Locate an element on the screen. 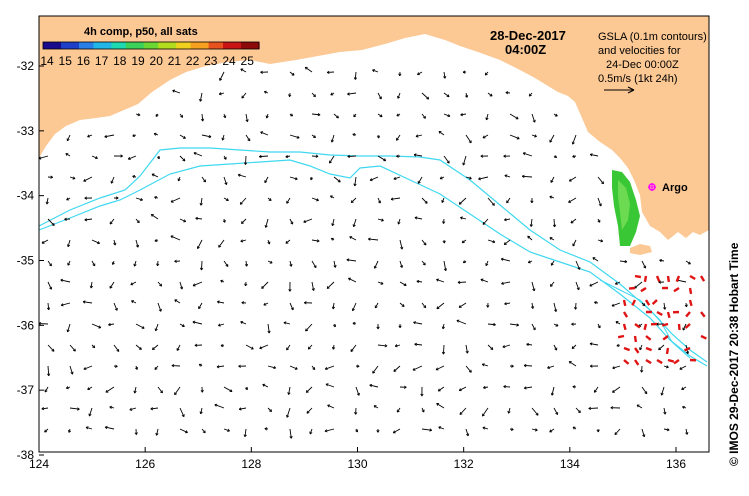  colorbar-tick-label: 25 is located at coordinates (248, 61).